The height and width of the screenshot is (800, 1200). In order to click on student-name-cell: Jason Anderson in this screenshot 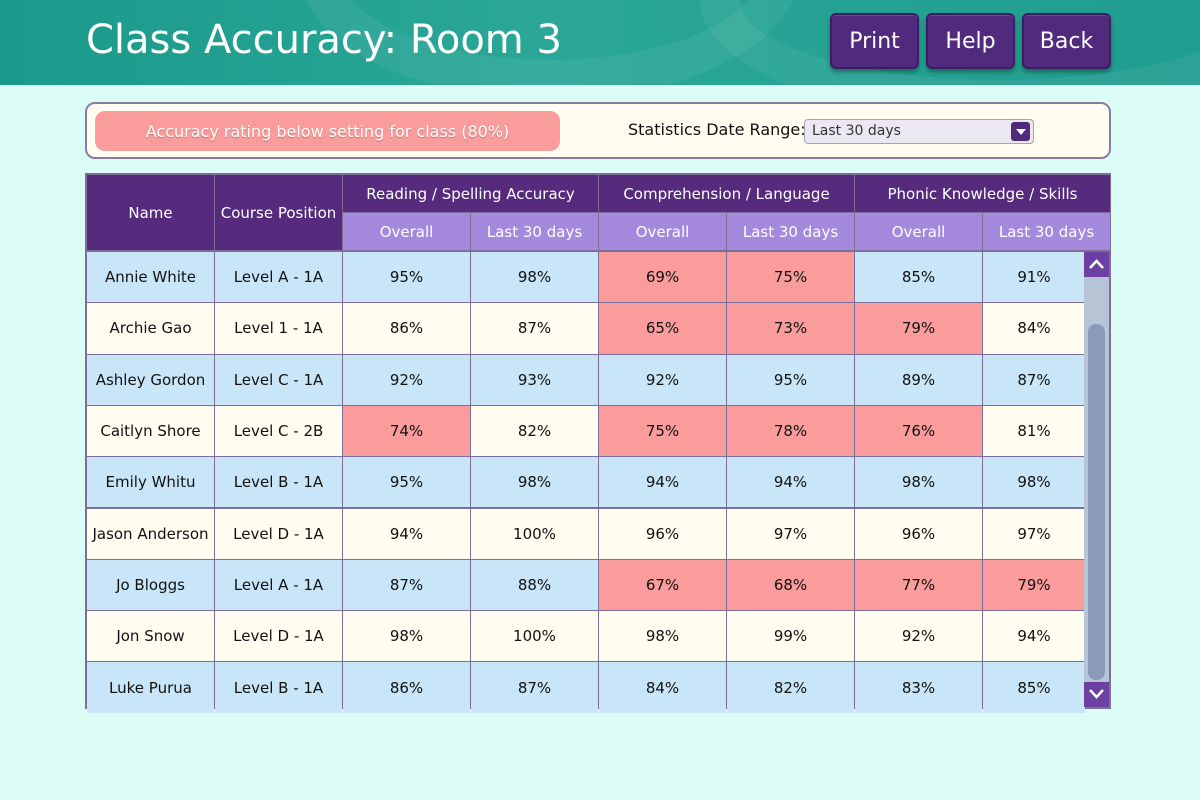, I will do `click(150, 533)`.